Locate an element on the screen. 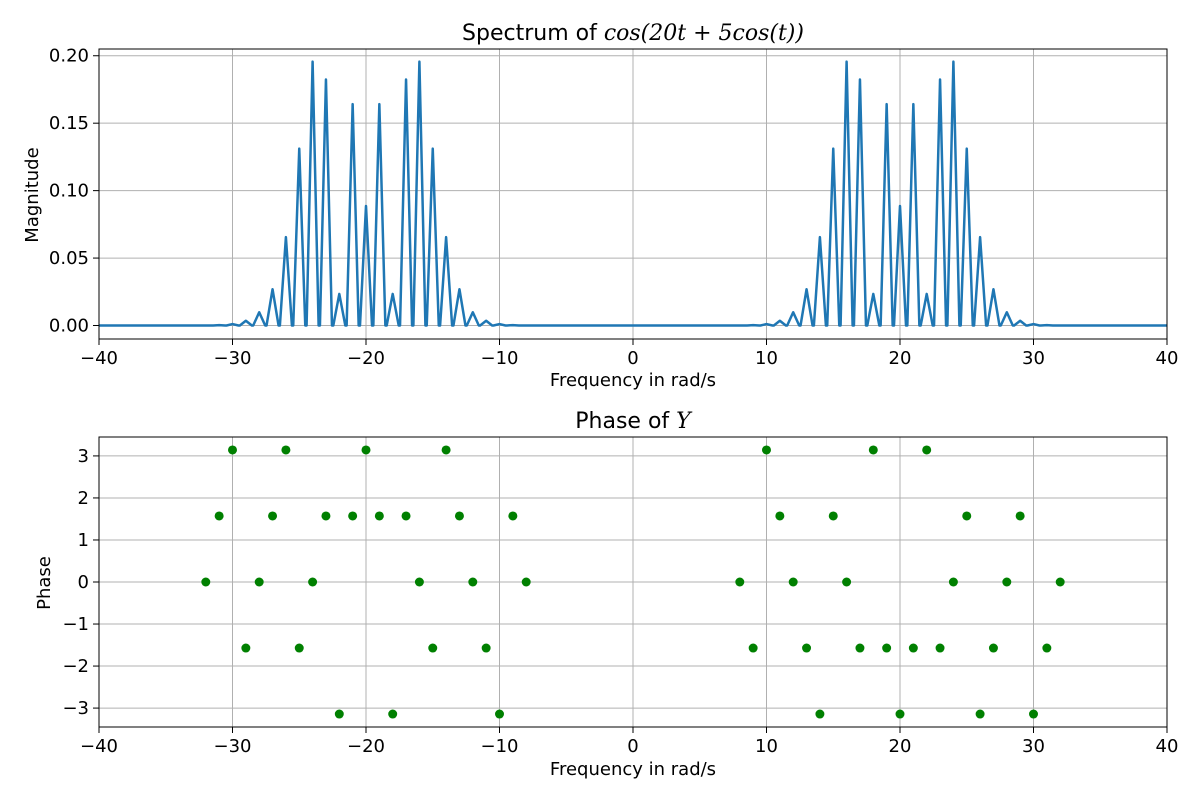 The width and height of the screenshot is (1200, 800). y-tick-label: 0.00 is located at coordinates (69, 326).